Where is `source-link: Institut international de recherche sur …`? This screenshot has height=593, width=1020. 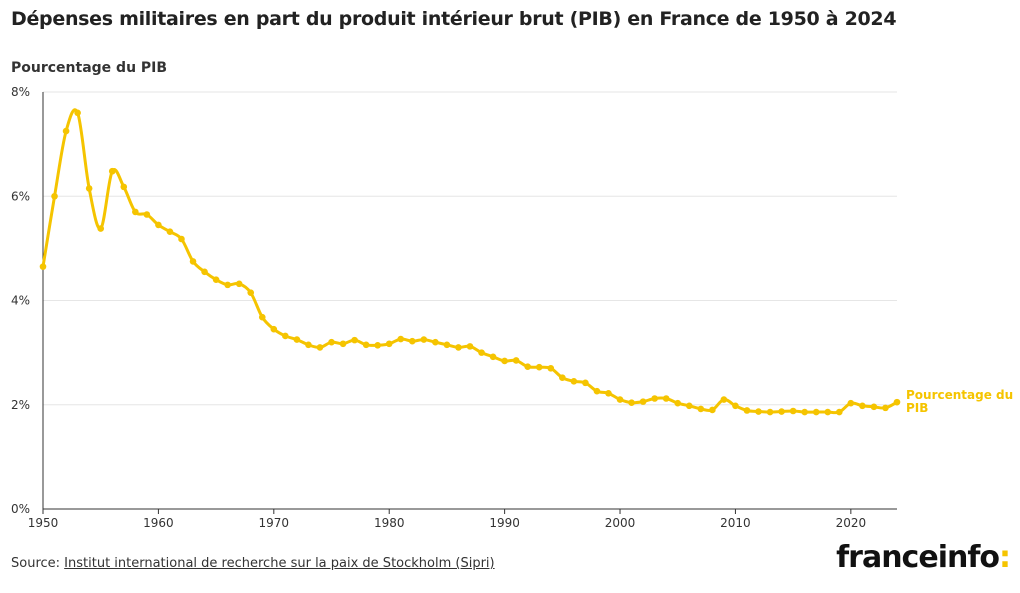 source-link: Institut international de recherche sur … is located at coordinates (279, 563).